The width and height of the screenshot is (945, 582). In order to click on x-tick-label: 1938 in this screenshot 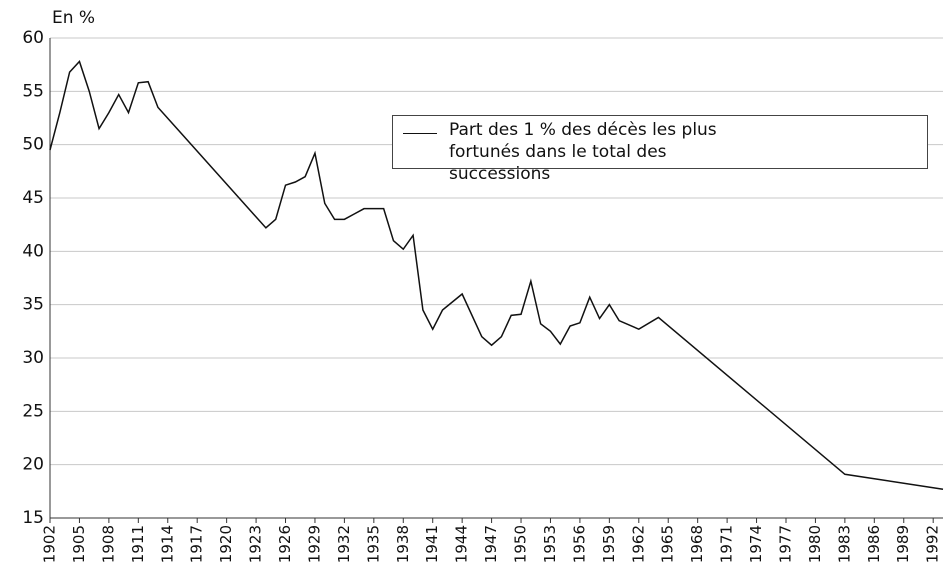, I will do `click(403, 544)`.